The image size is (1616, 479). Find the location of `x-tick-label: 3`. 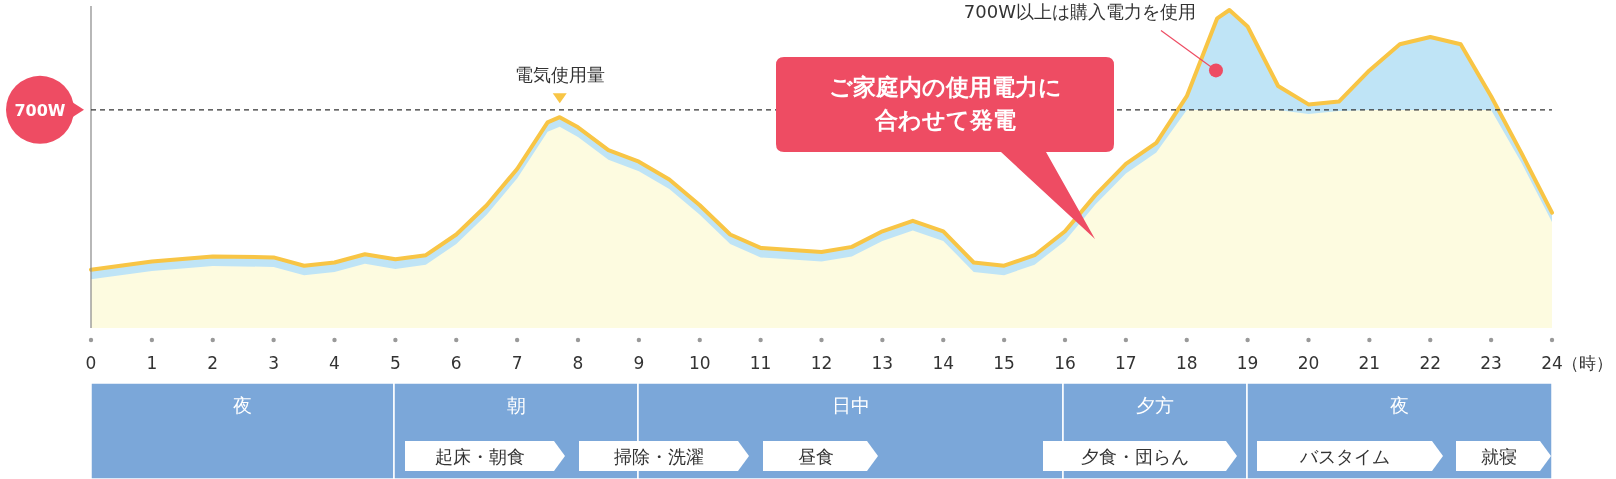

x-tick-label: 3 is located at coordinates (274, 363).